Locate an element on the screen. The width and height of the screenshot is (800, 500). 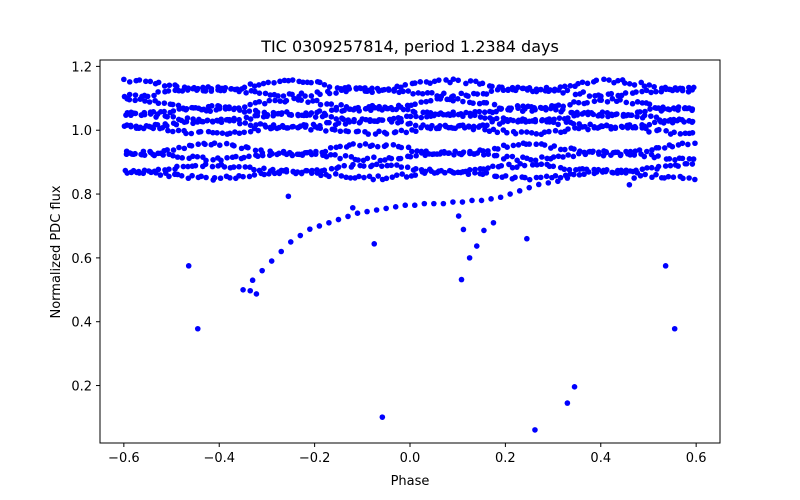
y-tick-label: 0.4 is located at coordinates (81, 323).